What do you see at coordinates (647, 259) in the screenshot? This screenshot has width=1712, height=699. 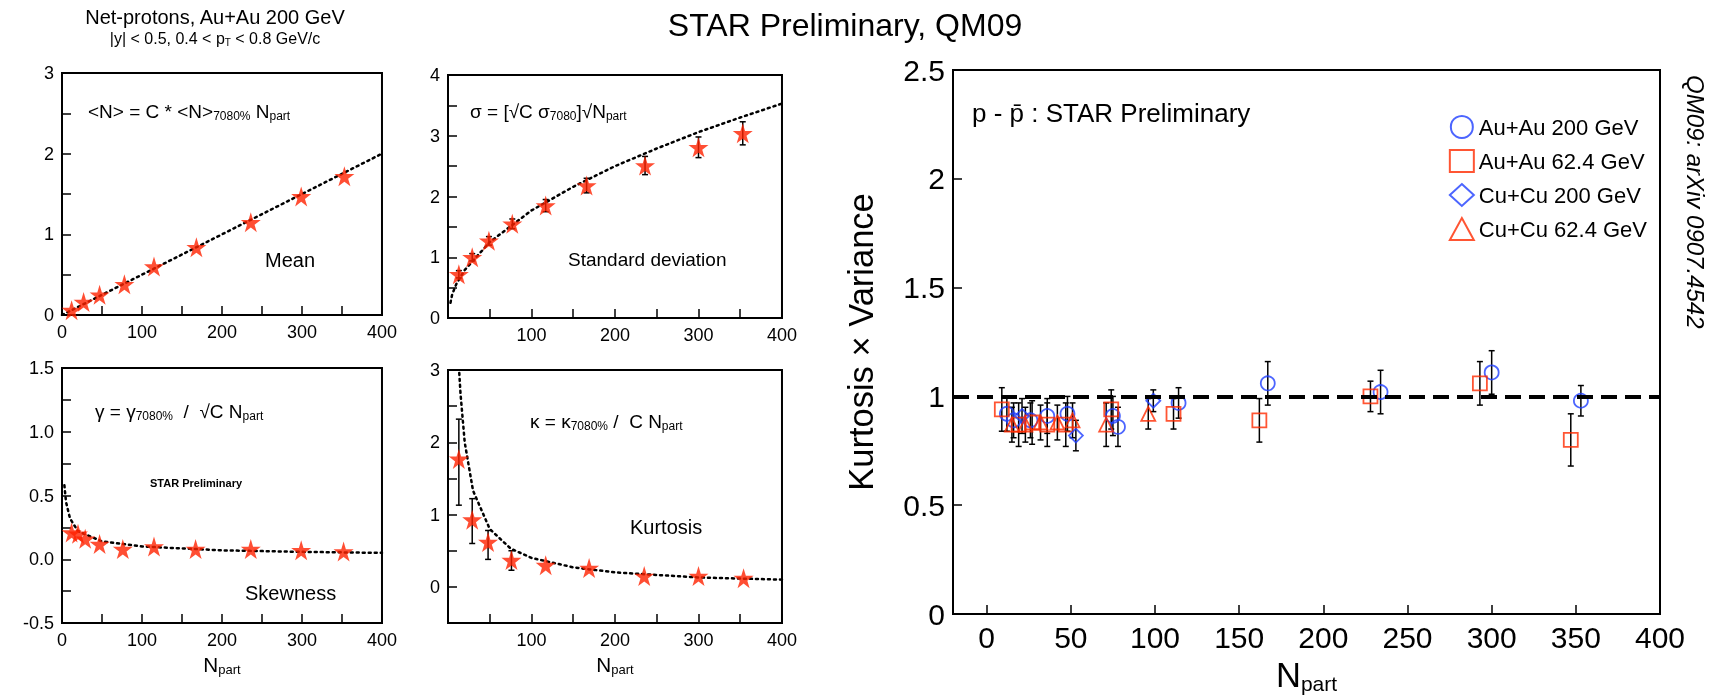 I see `annotation: Standard deviation` at bounding box center [647, 259].